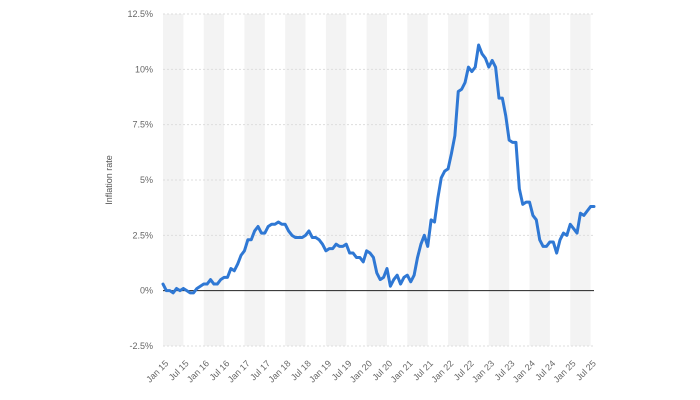 The image size is (700, 400). Describe the element at coordinates (140, 14) in the screenshot. I see `y-tick-label: 12.5%` at that location.